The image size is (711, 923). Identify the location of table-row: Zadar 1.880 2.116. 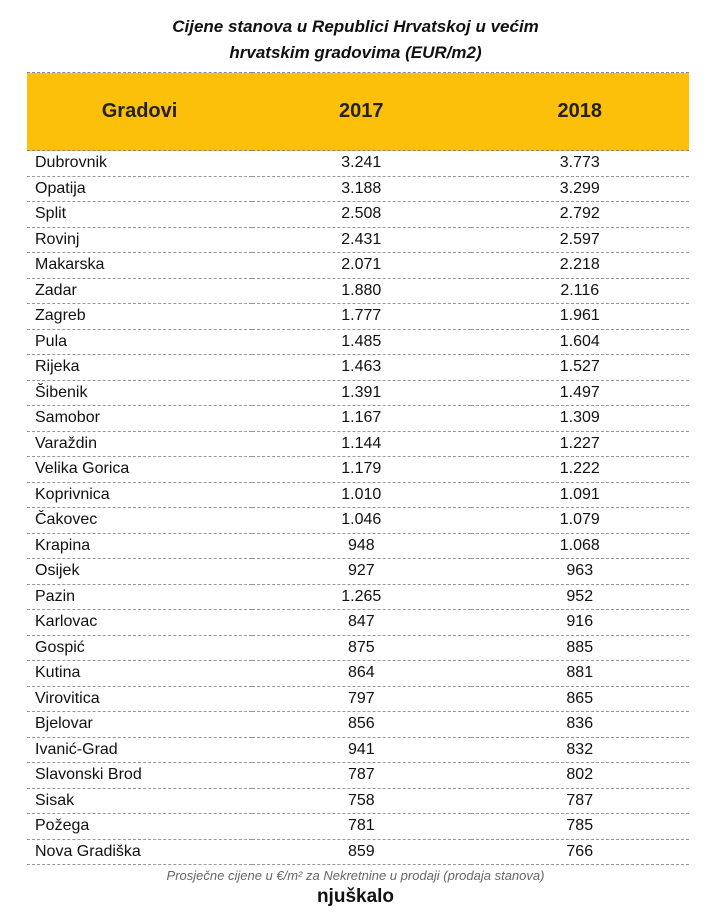
(358, 291).